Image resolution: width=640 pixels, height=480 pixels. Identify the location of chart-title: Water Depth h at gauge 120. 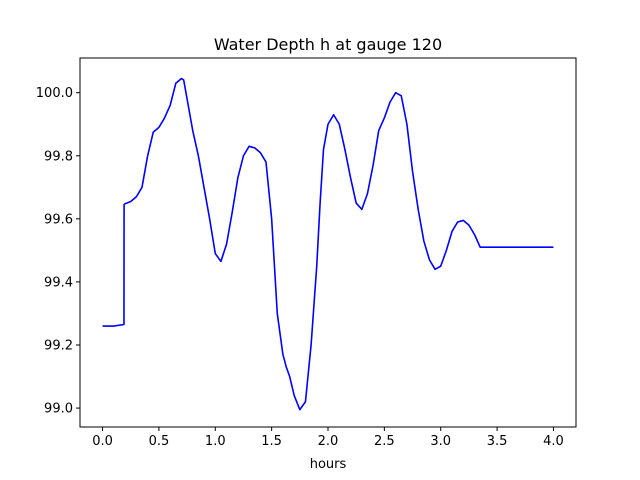
(328, 44).